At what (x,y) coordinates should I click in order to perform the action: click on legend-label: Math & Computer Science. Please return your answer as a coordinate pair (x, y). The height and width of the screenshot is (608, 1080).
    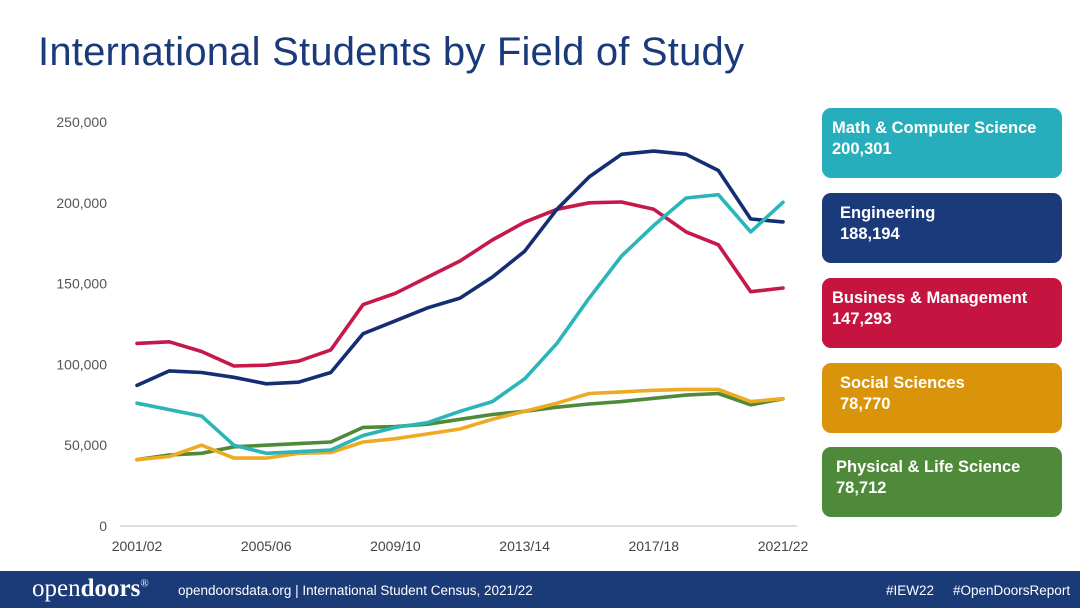
    Looking at the image, I should click on (934, 128).